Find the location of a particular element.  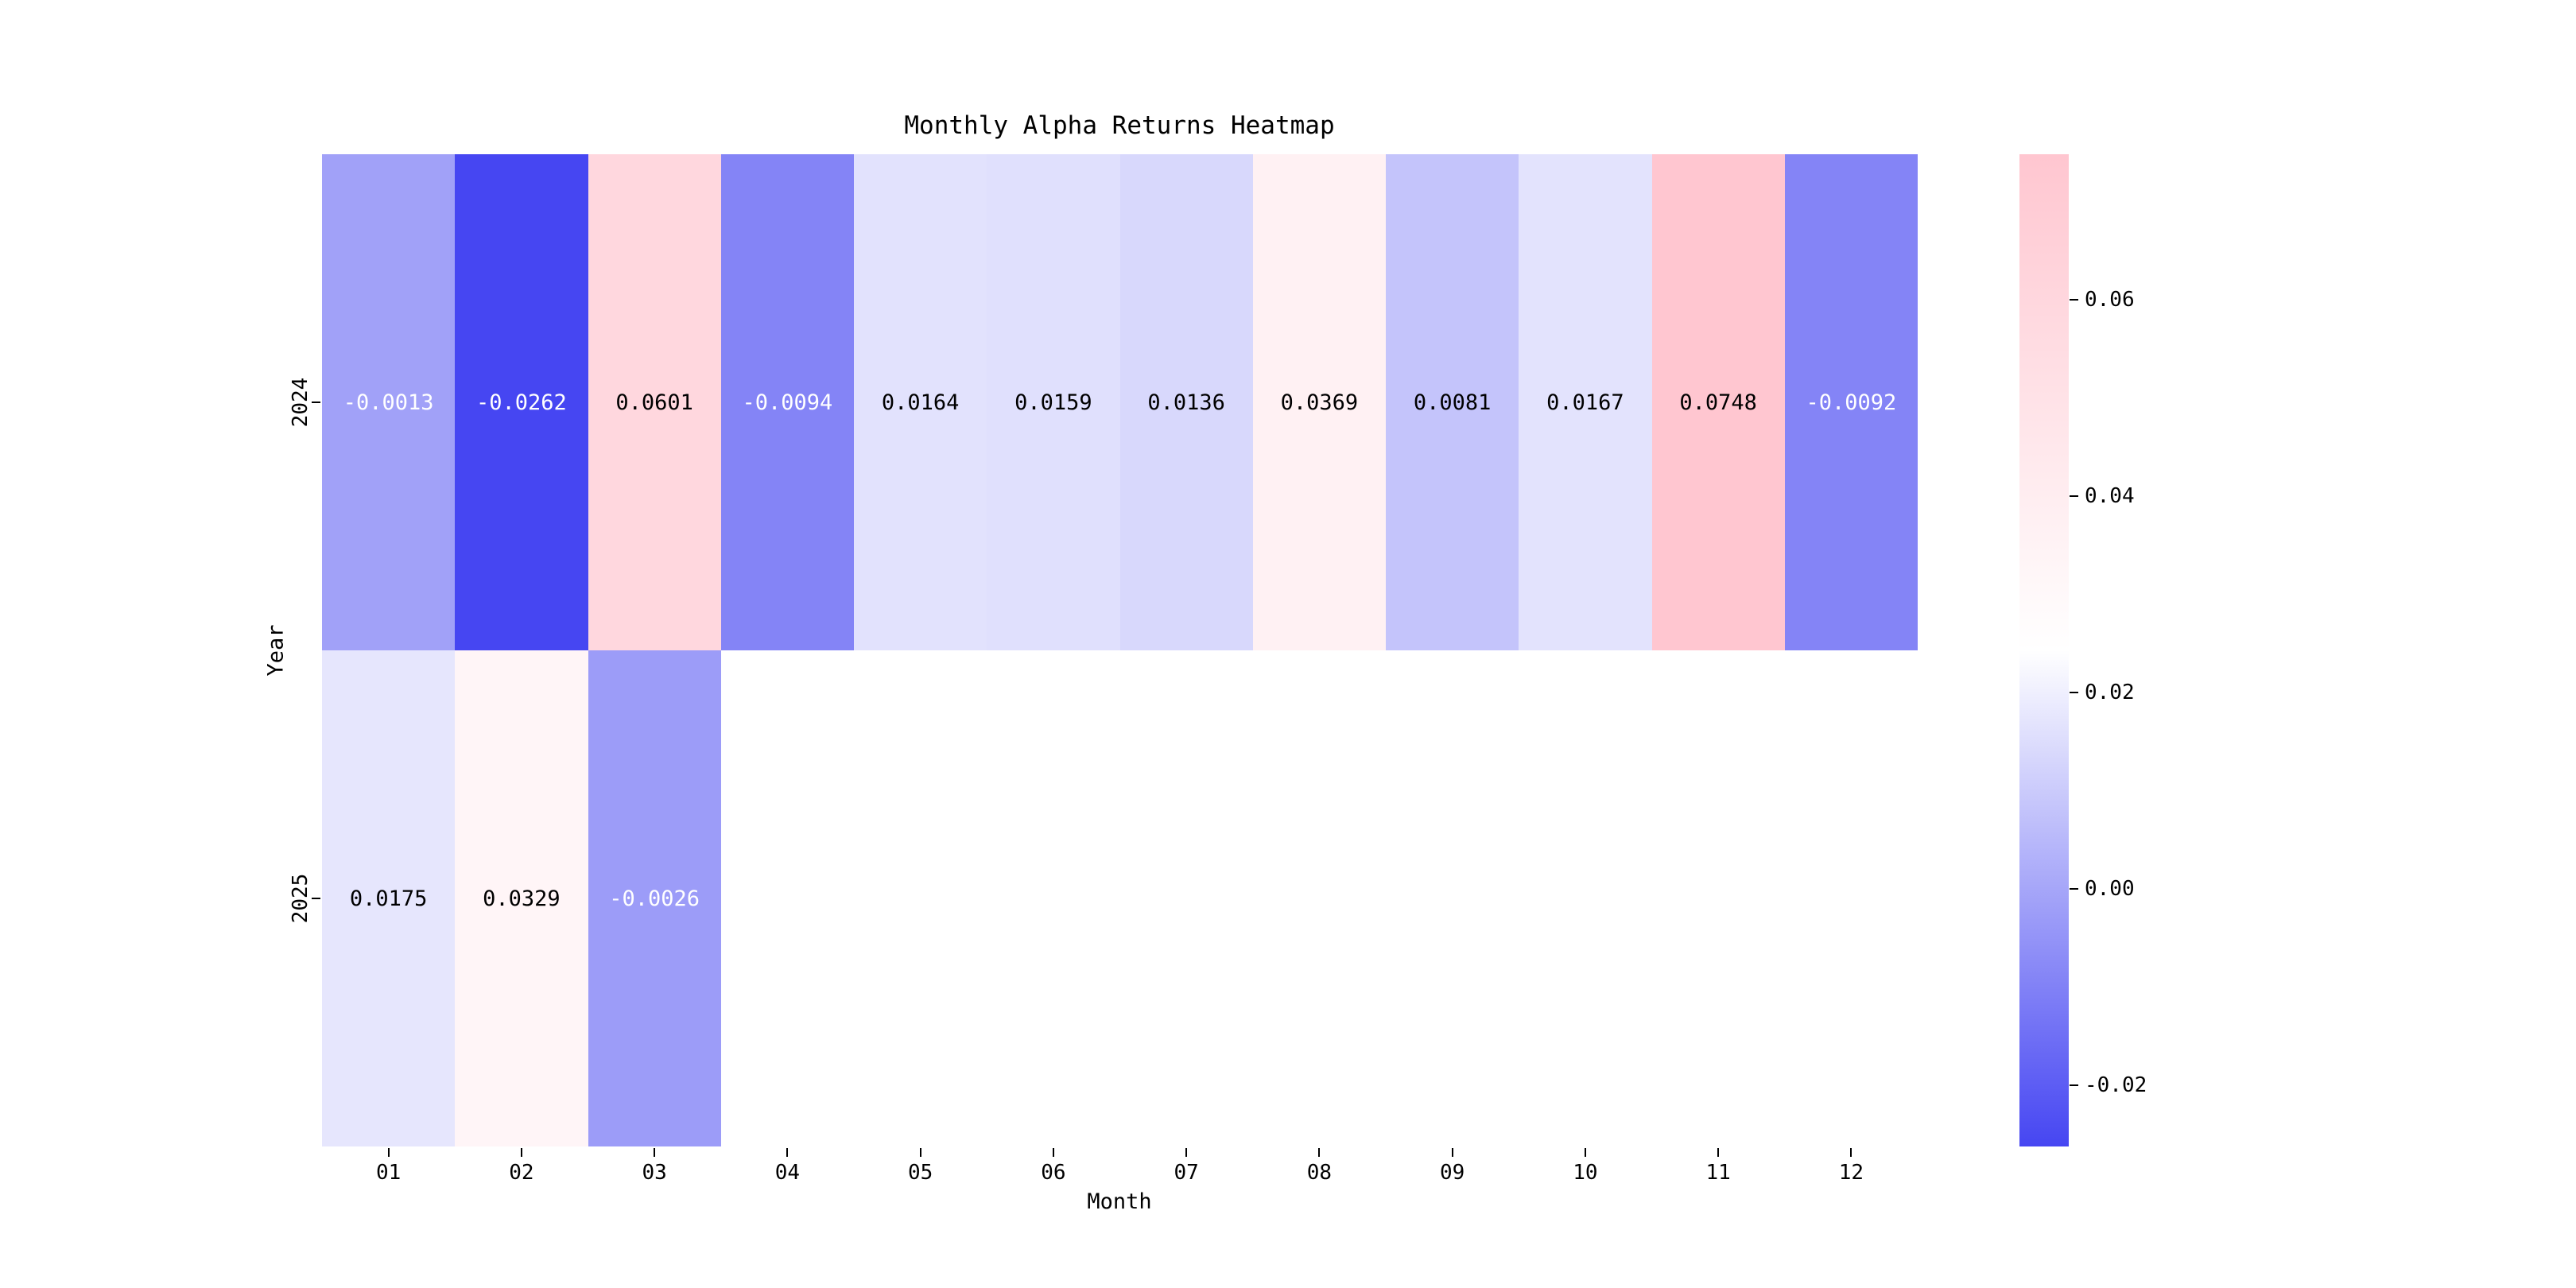

colorbar-tick-label: 0.02 is located at coordinates (2110, 693).